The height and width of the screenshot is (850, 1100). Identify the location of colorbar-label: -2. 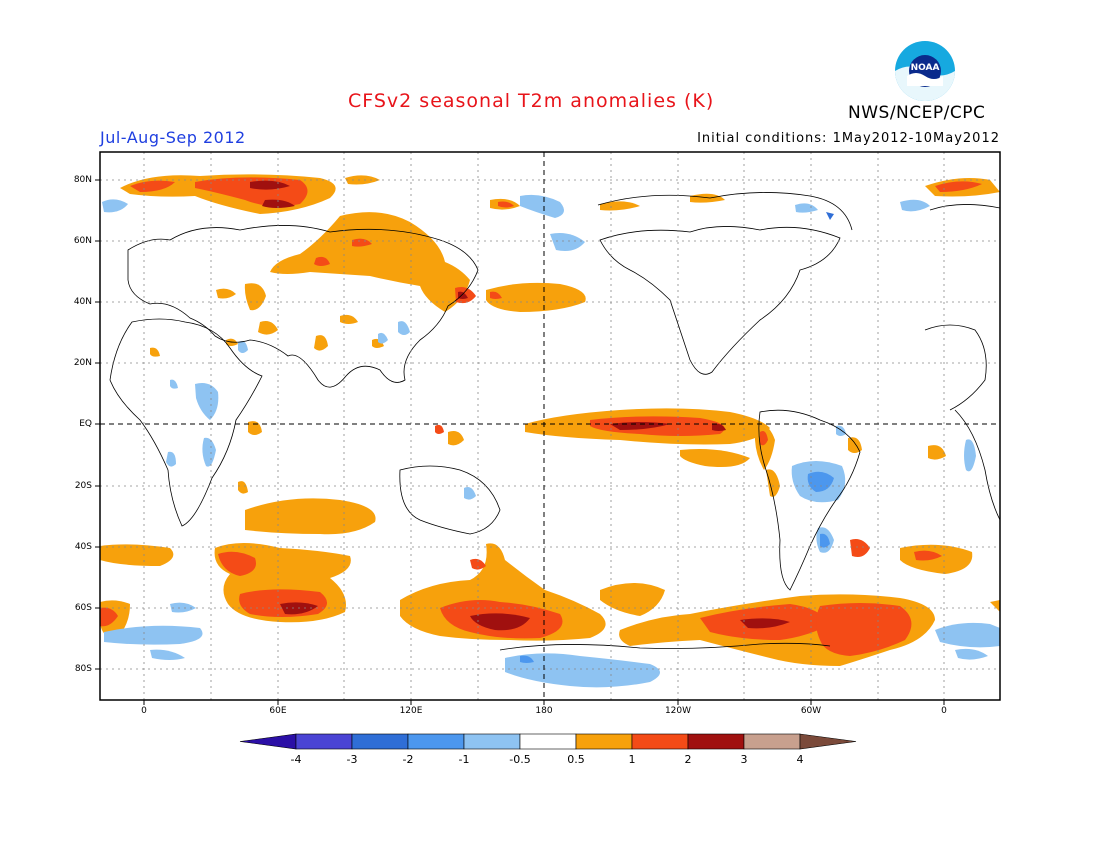
(408, 759).